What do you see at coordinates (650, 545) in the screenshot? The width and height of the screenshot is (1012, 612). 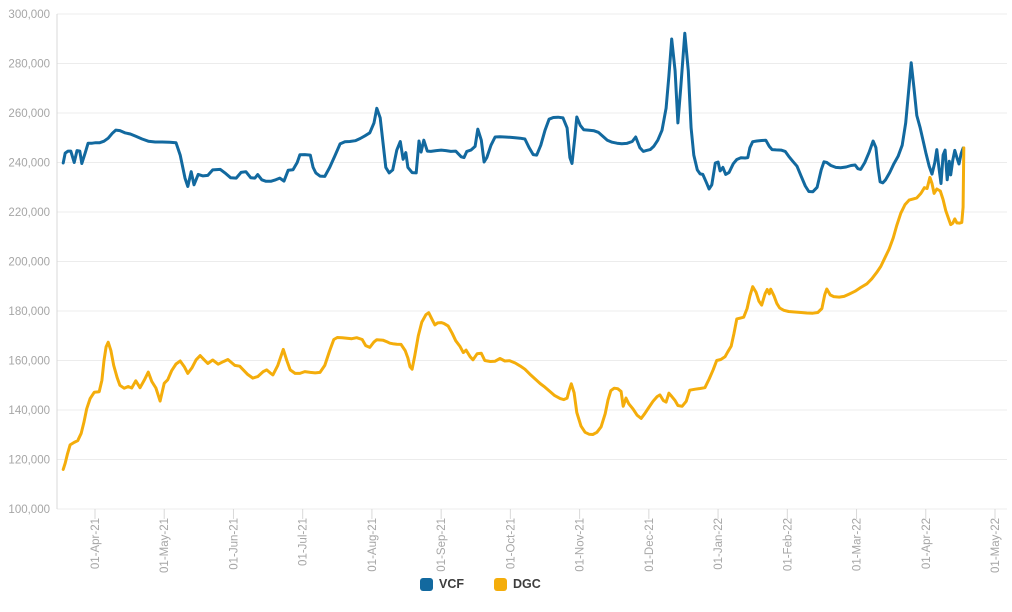 I see `x-tick-label: 01-Dec-21` at bounding box center [650, 545].